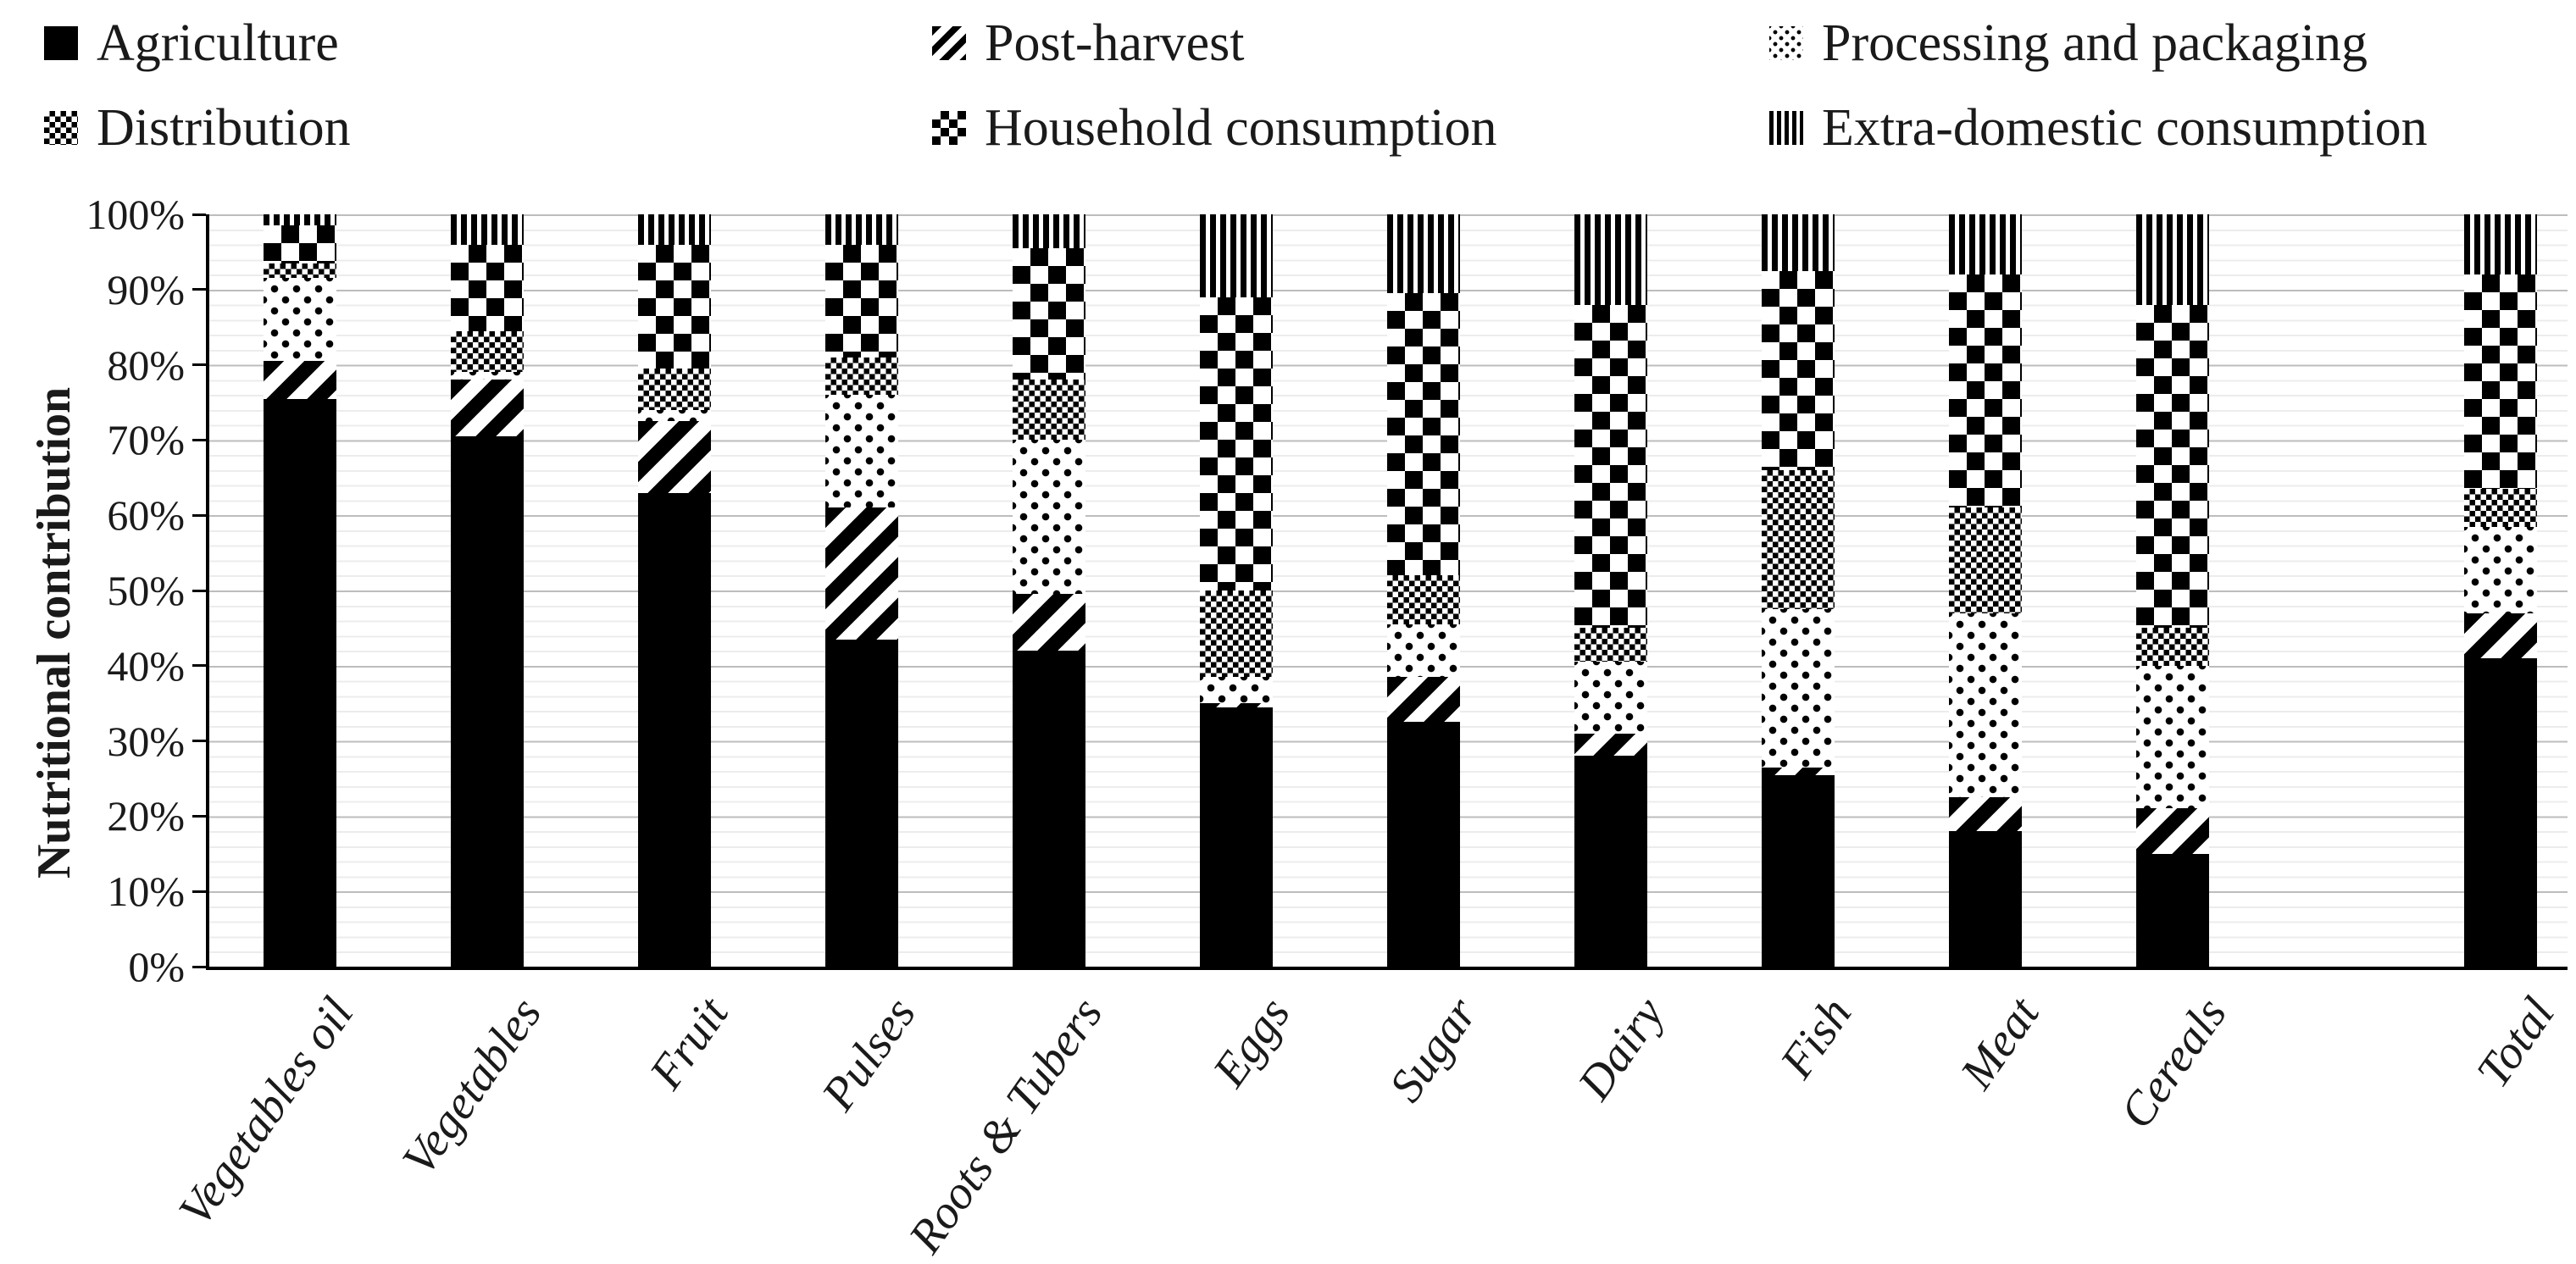 The height and width of the screenshot is (1264, 2576). Describe the element at coordinates (146, 892) in the screenshot. I see `y-tick-label-10: 10%` at that location.